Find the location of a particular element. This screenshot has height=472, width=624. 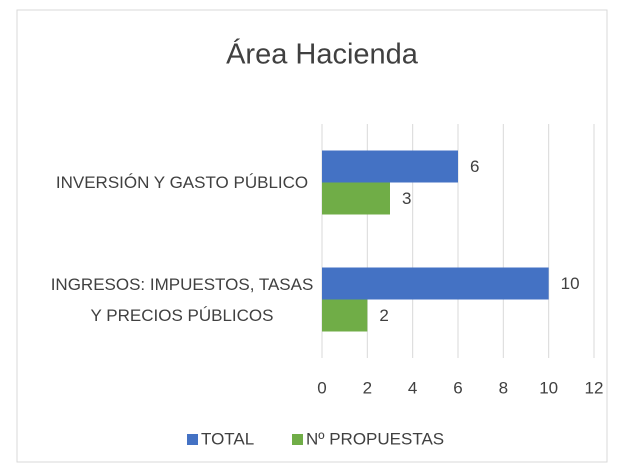

data-label: 3 is located at coordinates (406, 198).